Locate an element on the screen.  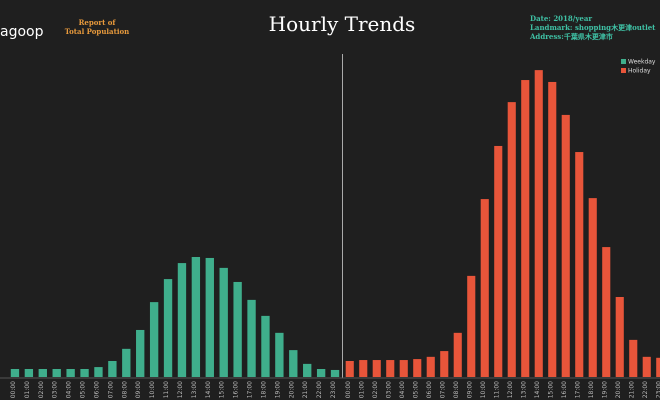
legend-label: Weekday is located at coordinates (642, 62).